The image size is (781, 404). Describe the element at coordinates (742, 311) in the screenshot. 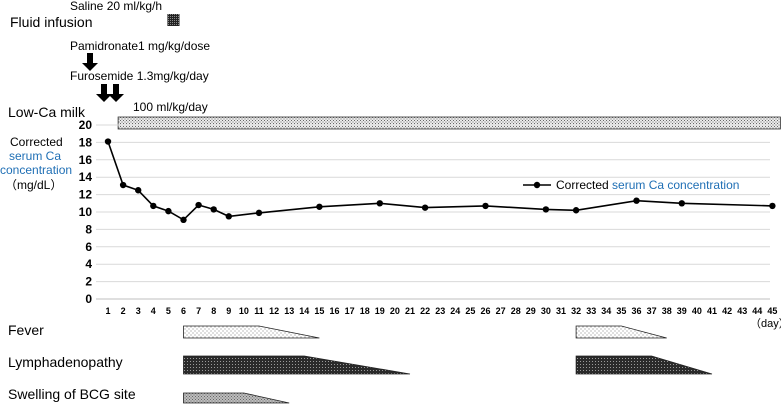

I see `x-tick-43: 43` at that location.